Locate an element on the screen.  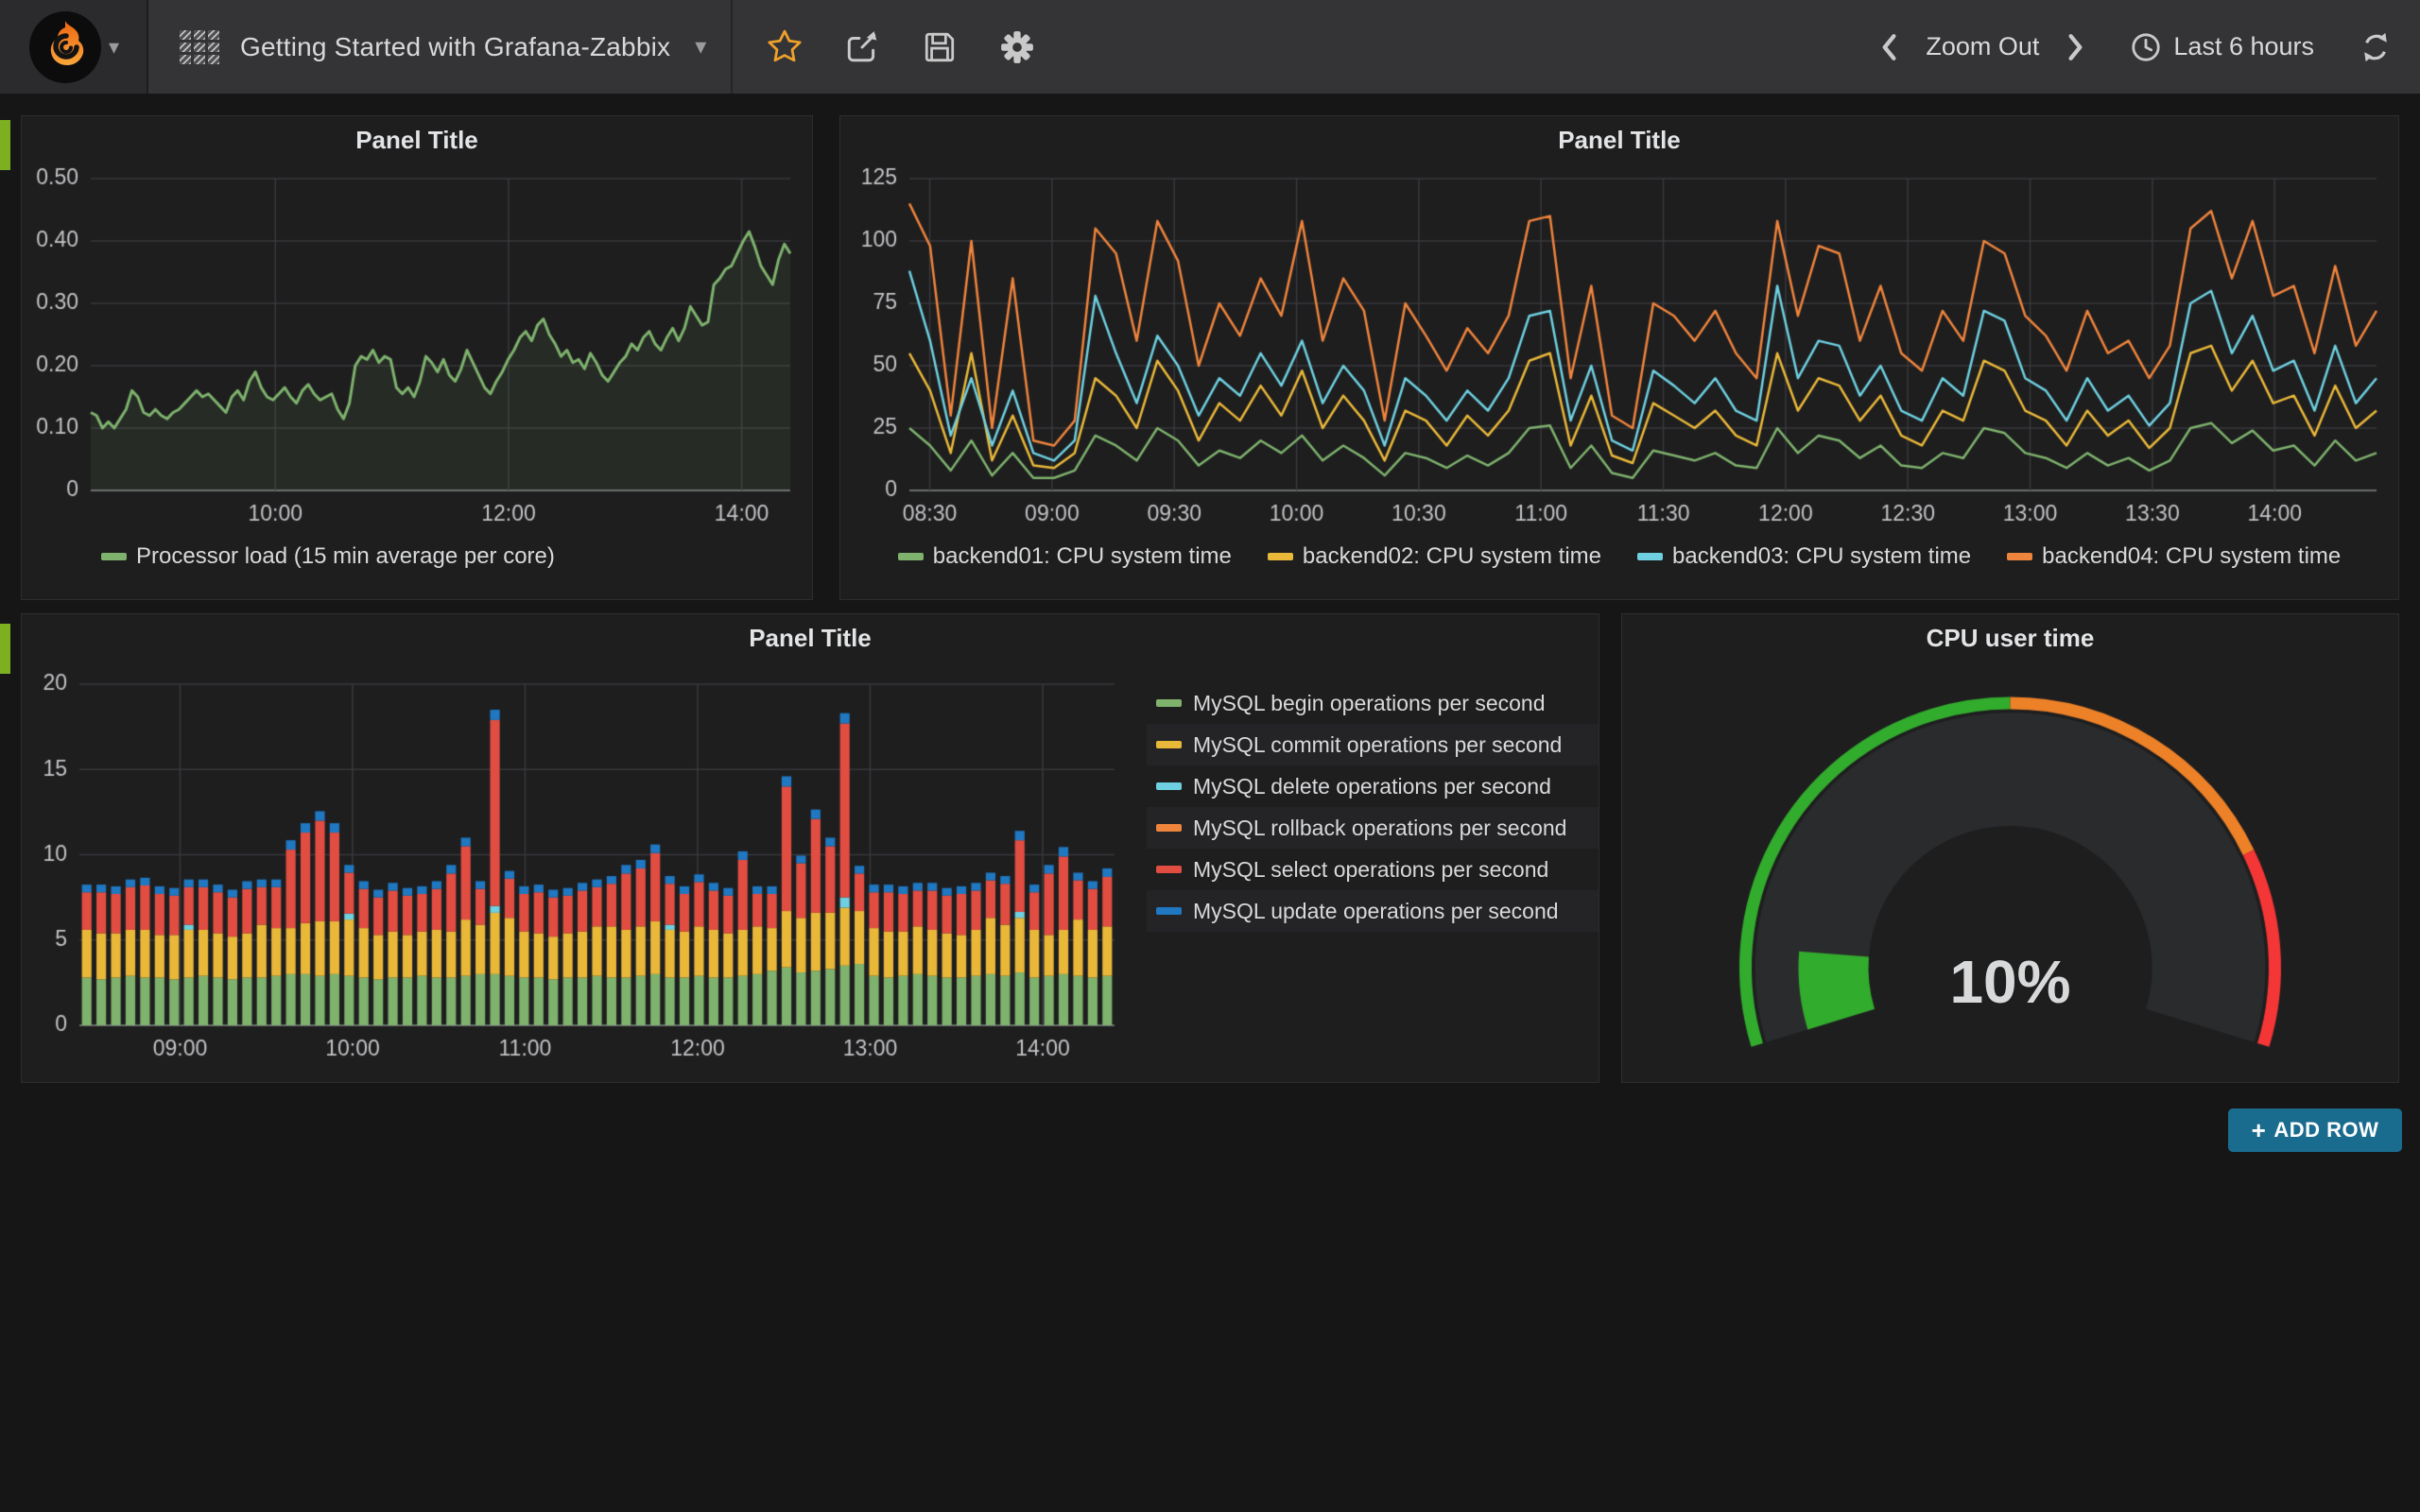
gauge-value: 10% is located at coordinates (2010, 982).